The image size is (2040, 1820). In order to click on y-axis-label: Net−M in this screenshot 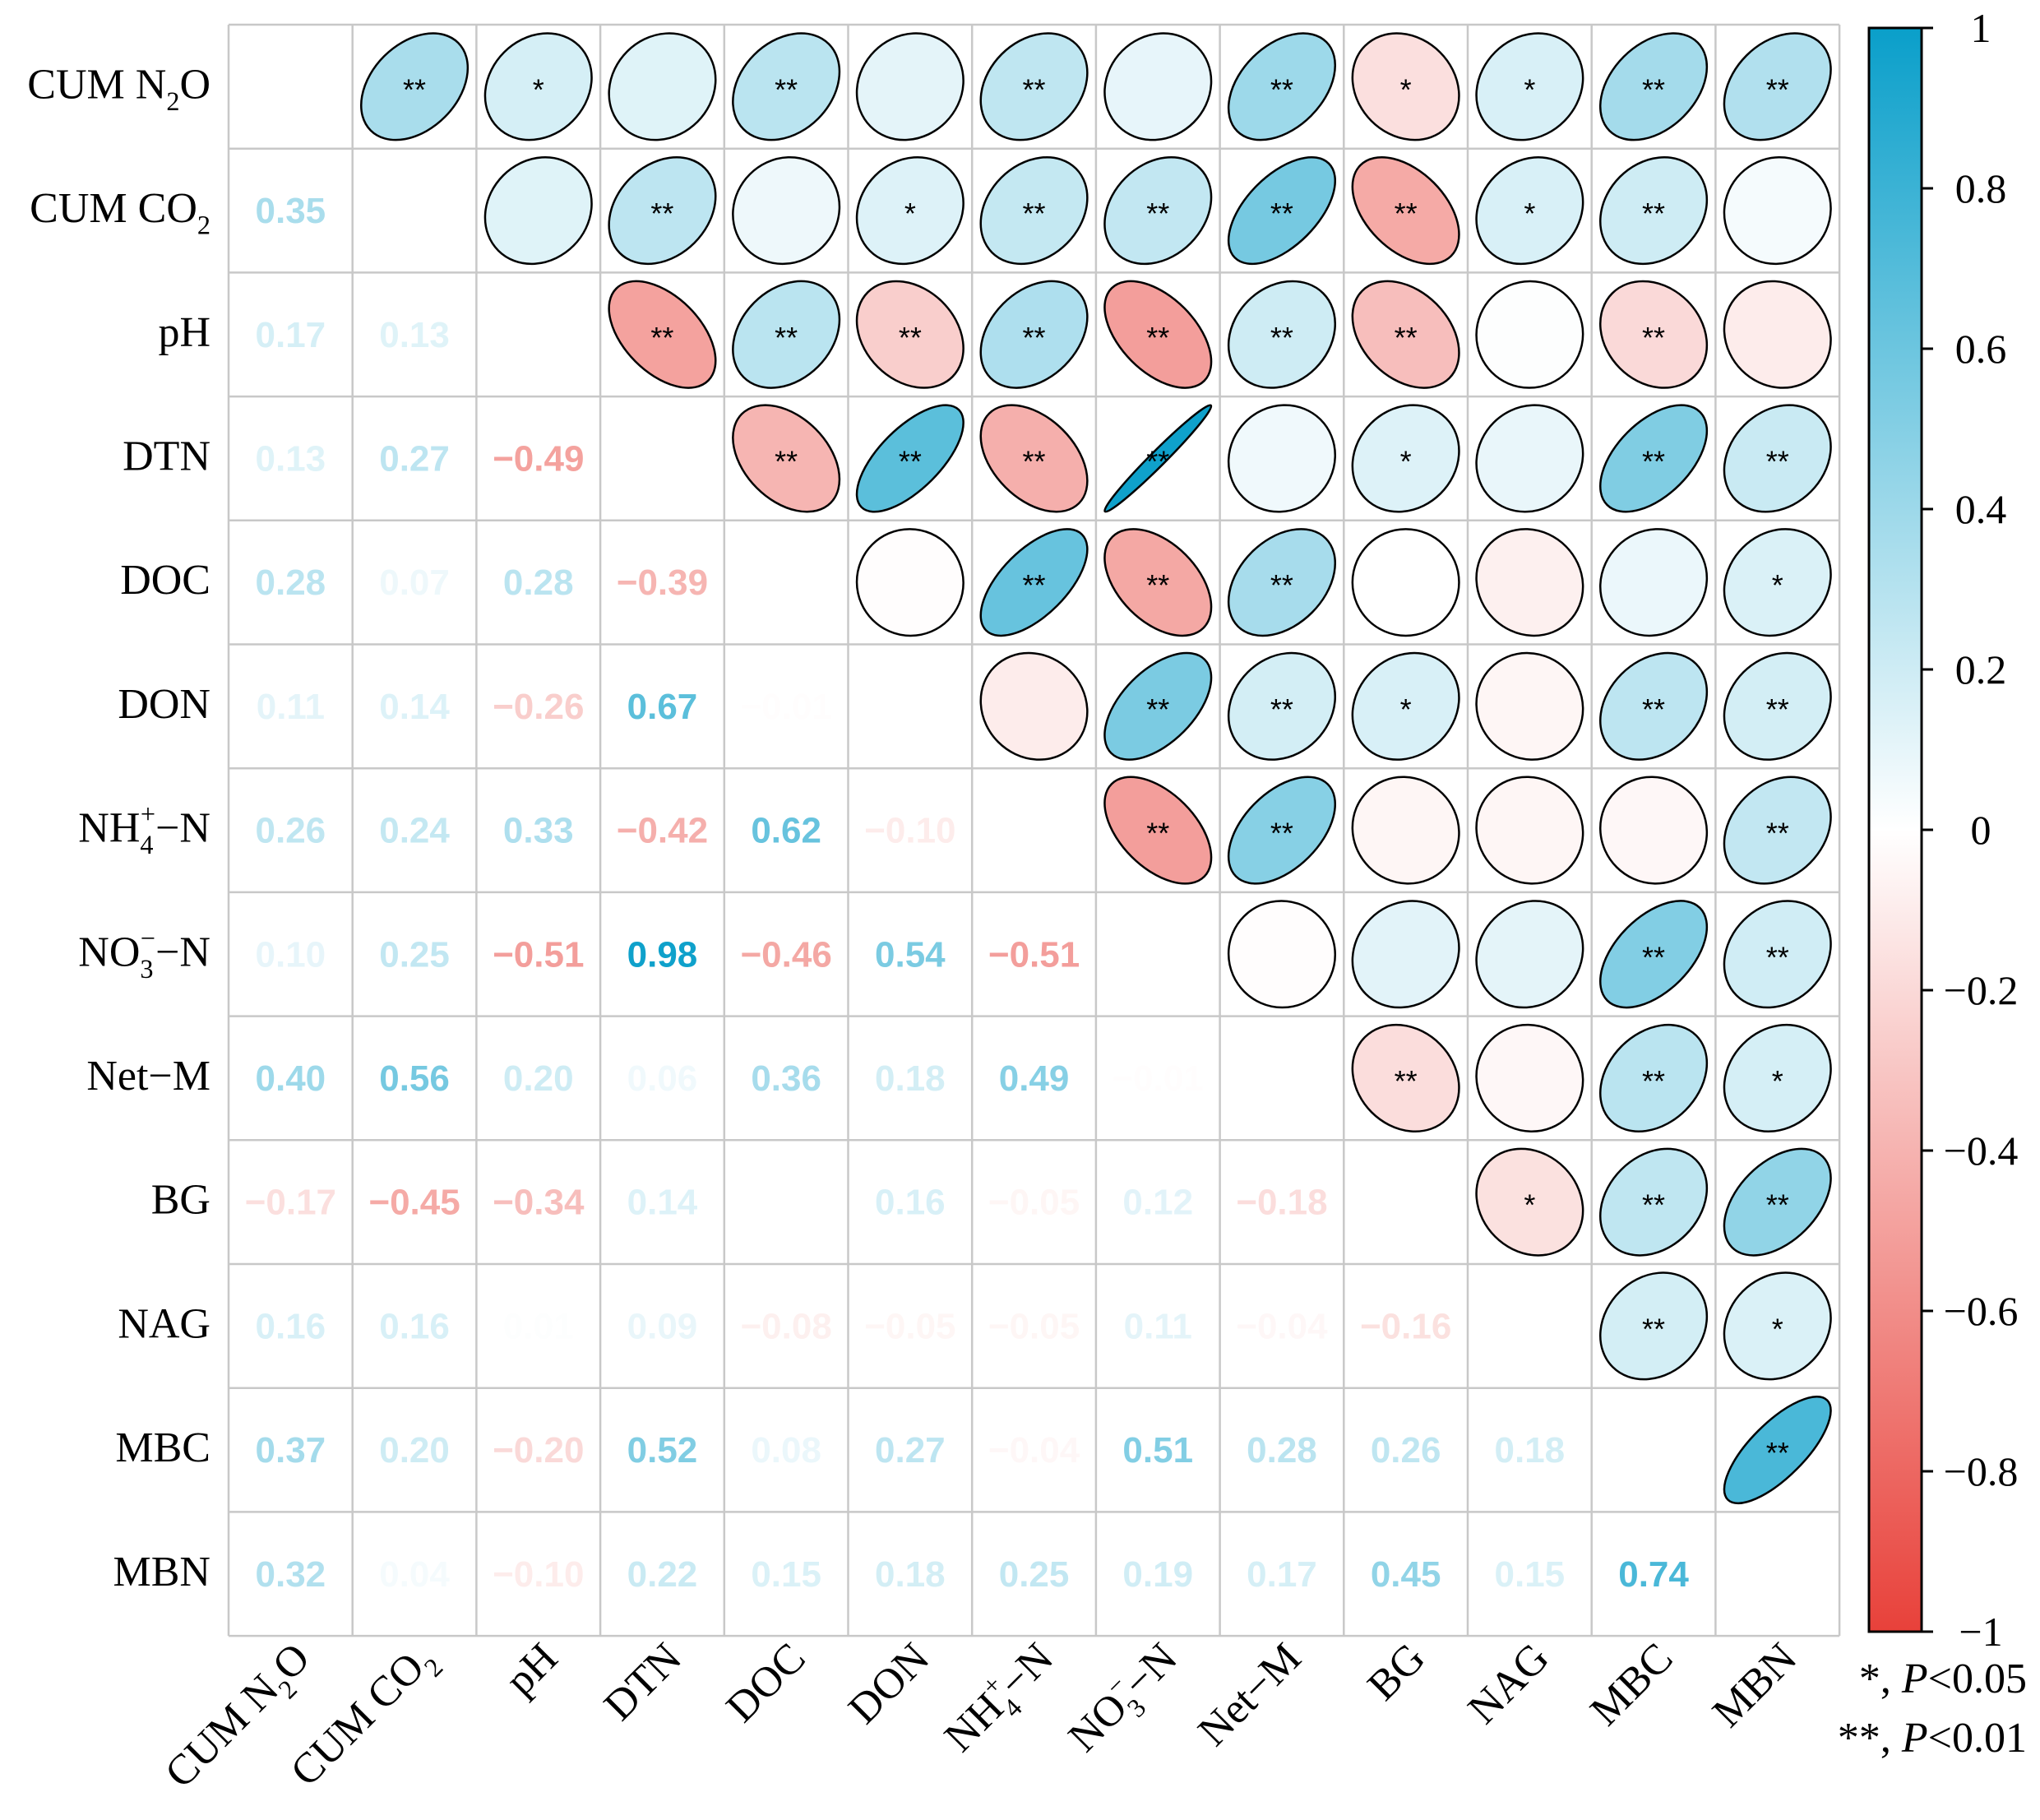, I will do `click(148, 1076)`.